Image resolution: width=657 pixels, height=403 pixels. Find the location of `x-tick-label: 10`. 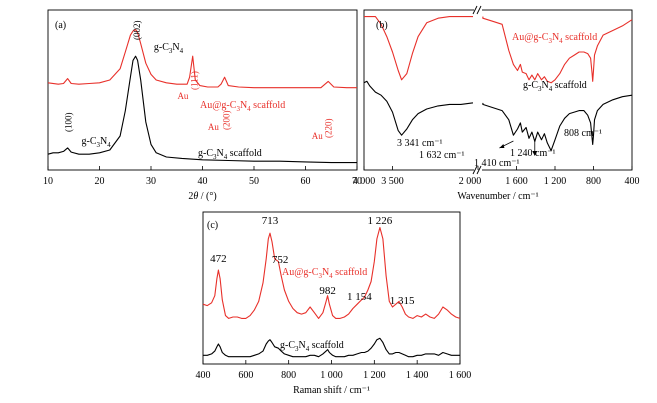

x-tick-label: 10 is located at coordinates (48, 181).